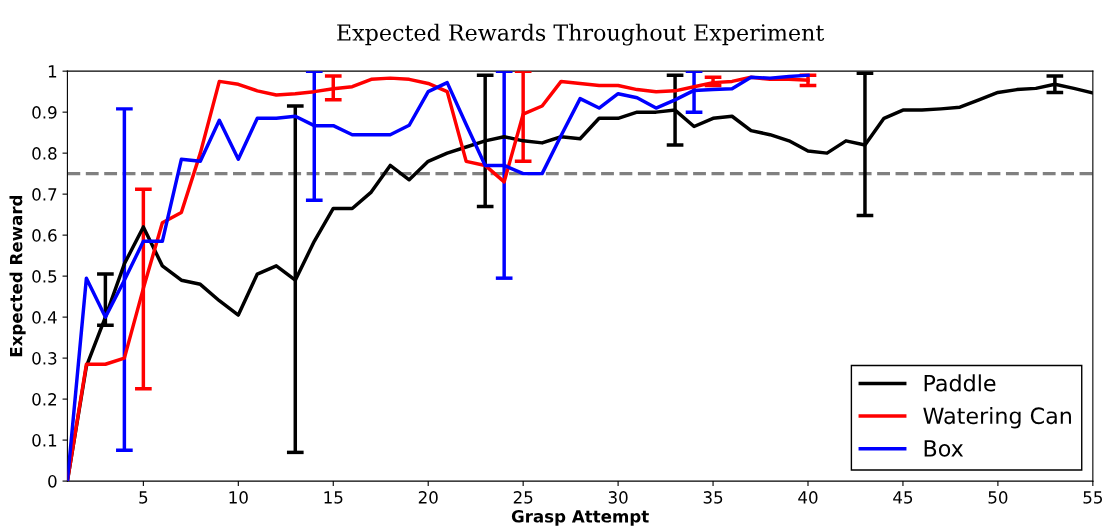  Describe the element at coordinates (44, 440) in the screenshot. I see `y-tick-label: 0.1` at that location.